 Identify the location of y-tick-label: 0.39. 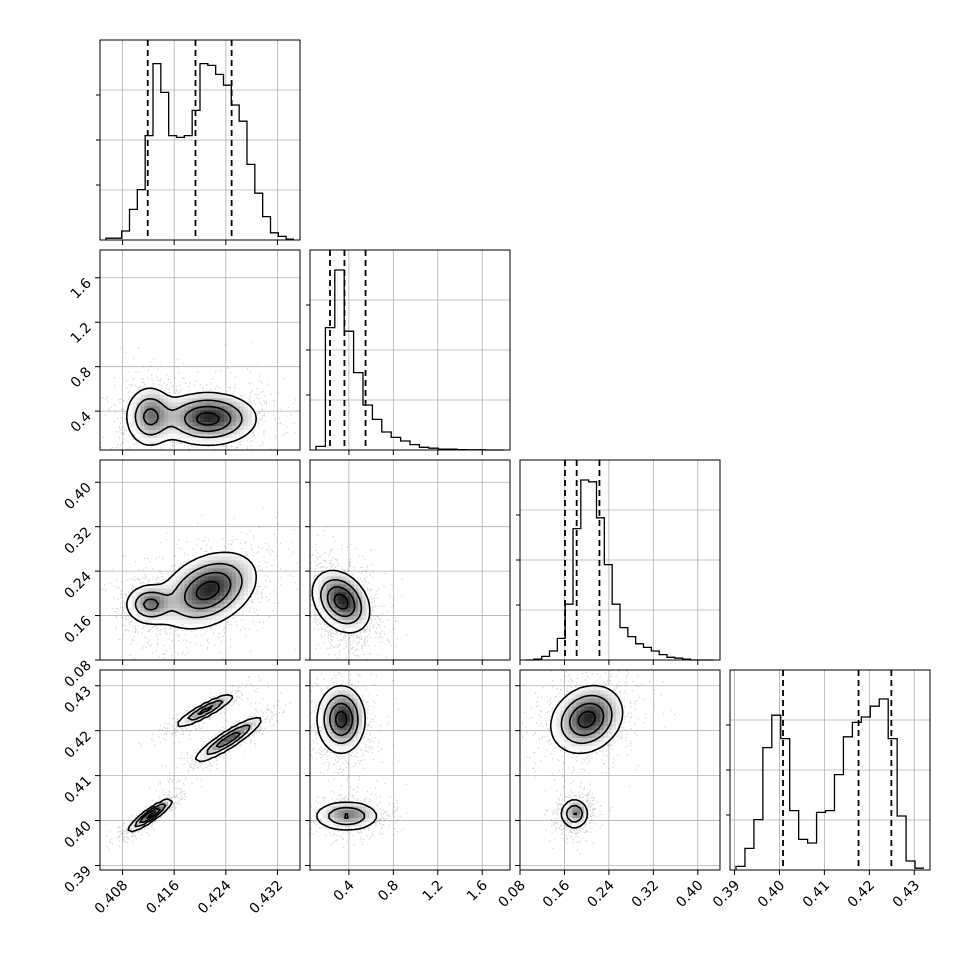
(77, 879).